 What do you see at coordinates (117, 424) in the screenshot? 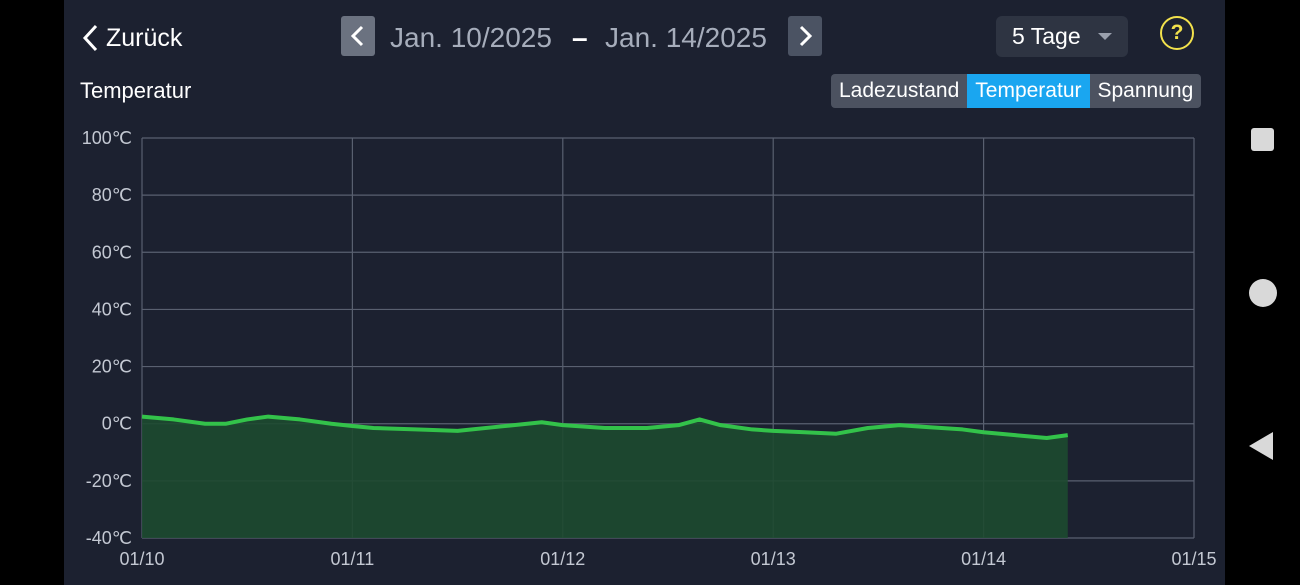
I see `y-tick-label: 0℃` at bounding box center [117, 424].